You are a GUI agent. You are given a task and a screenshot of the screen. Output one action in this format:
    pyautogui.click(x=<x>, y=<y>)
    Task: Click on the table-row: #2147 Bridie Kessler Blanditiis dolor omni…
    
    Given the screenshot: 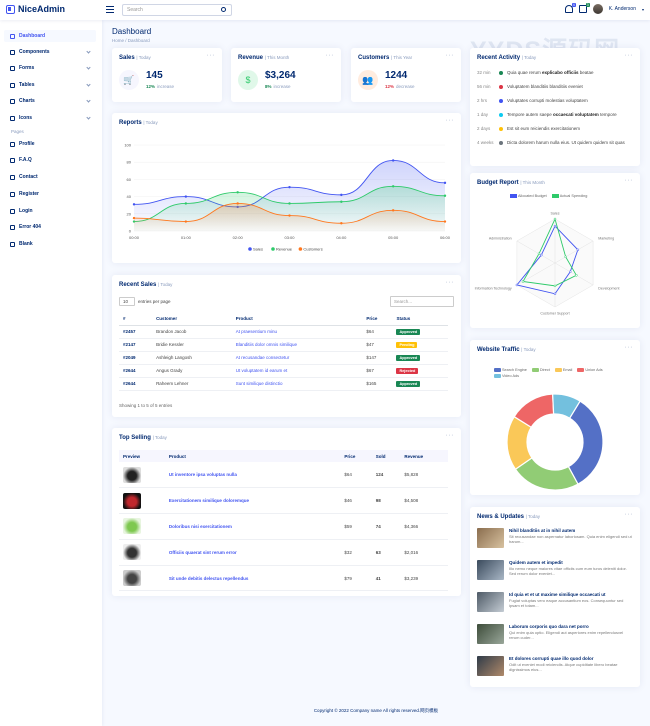 What is the action you would take?
    pyautogui.click(x=283, y=345)
    